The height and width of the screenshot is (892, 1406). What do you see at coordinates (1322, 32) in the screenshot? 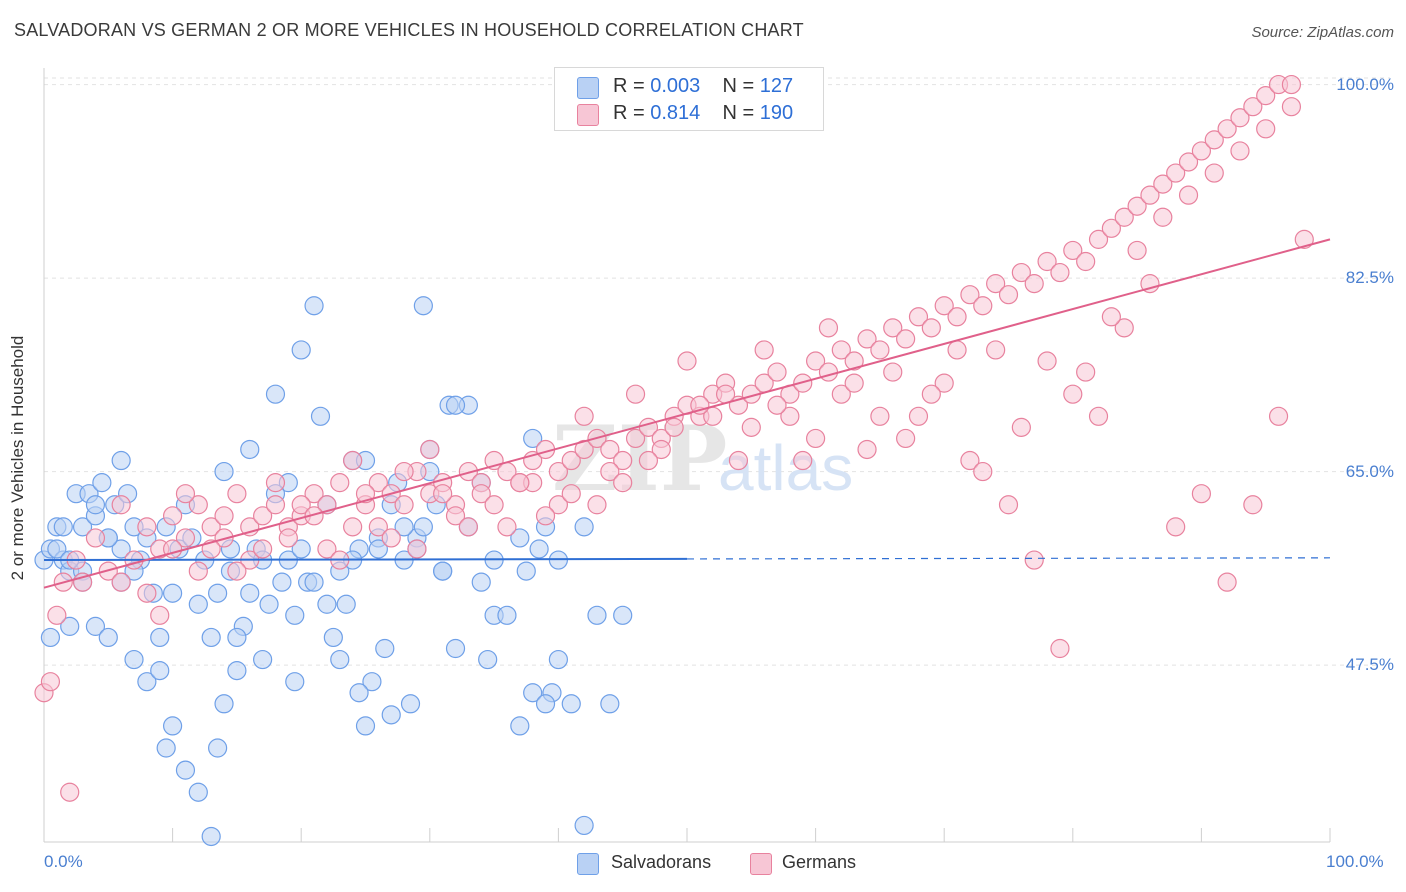
I see `chart-source: Source: ZipAtlas.com` at bounding box center [1322, 32].